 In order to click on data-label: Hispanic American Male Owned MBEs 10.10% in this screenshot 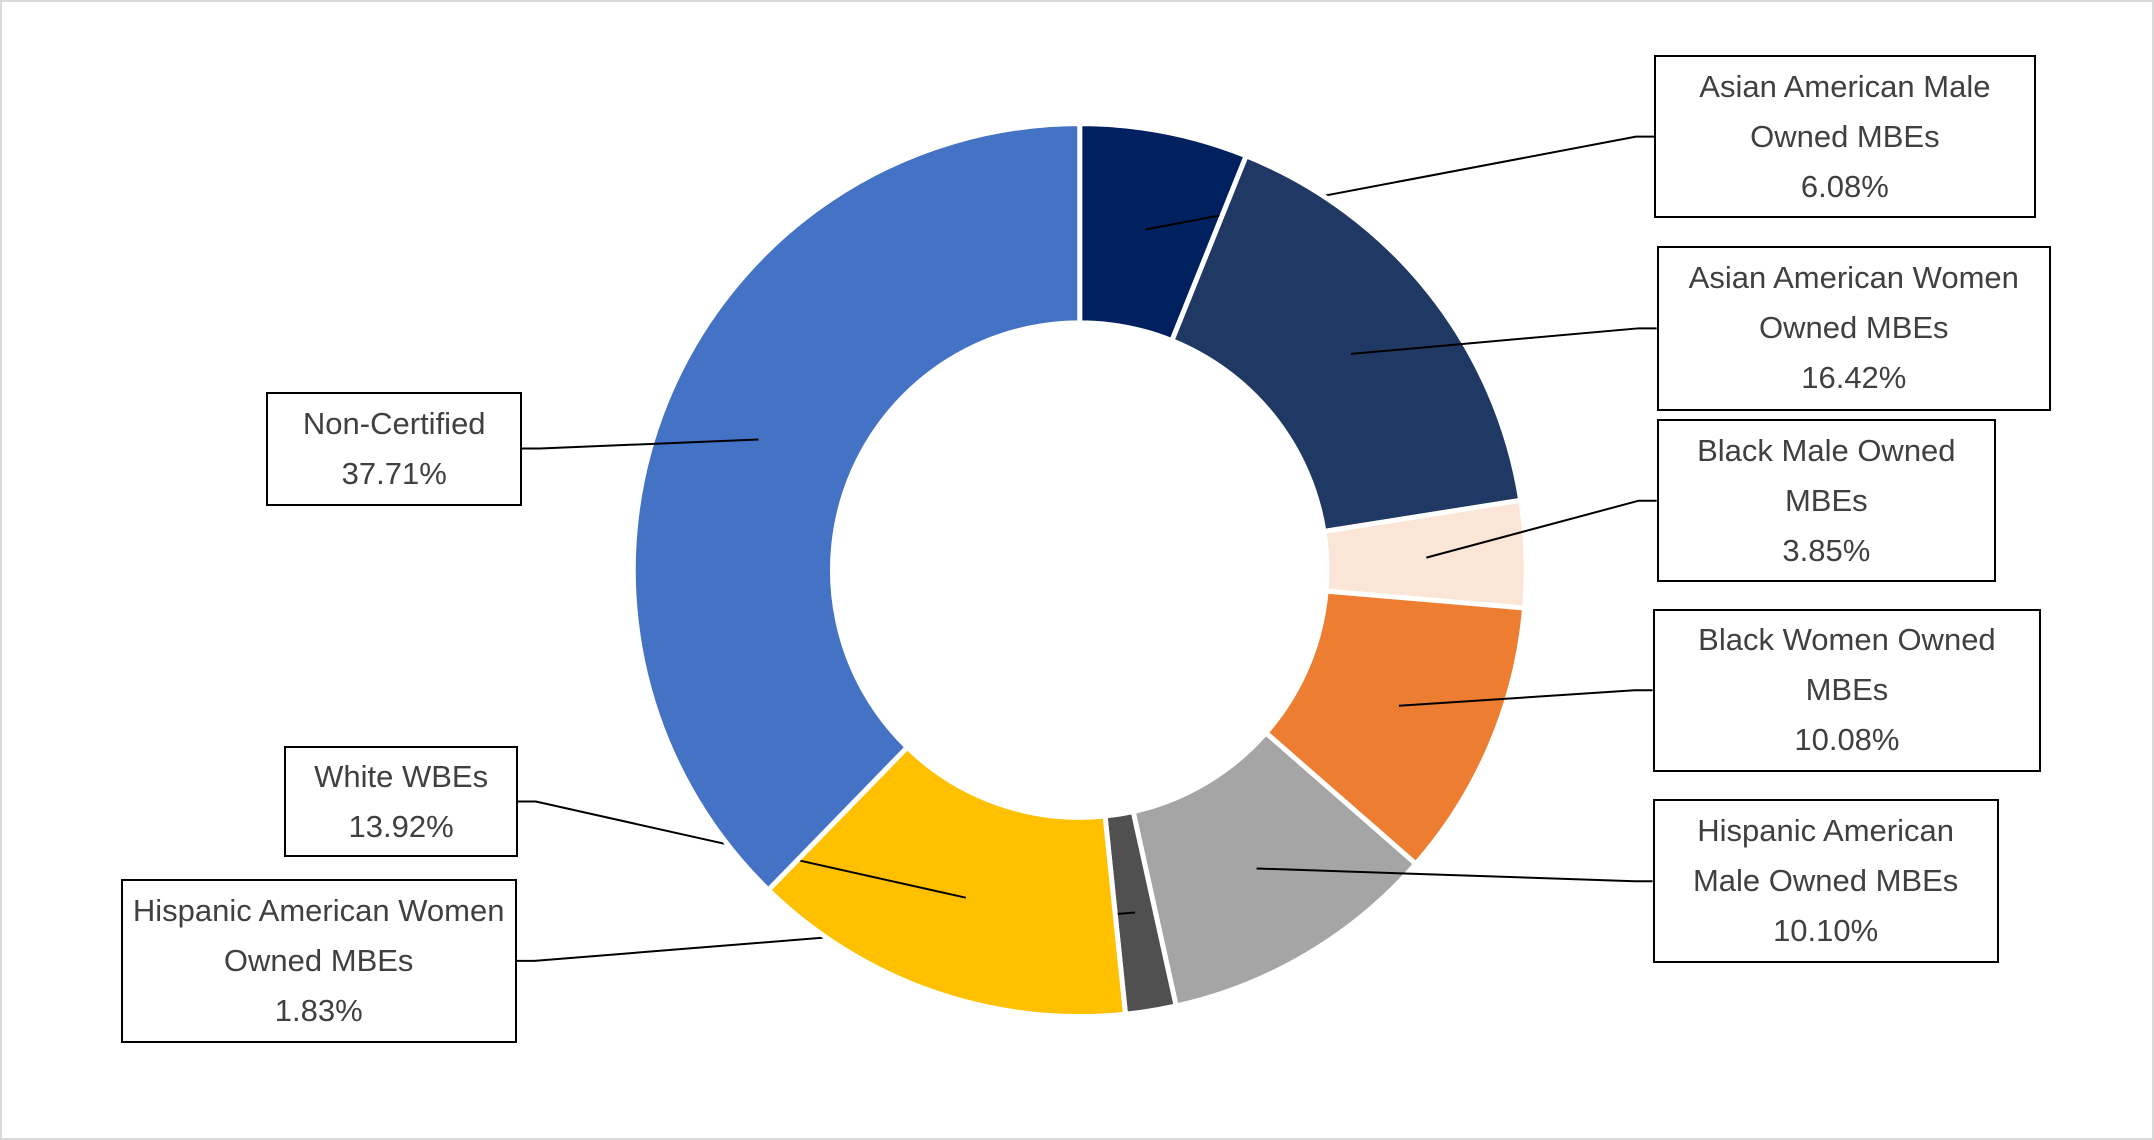, I will do `click(1825, 881)`.